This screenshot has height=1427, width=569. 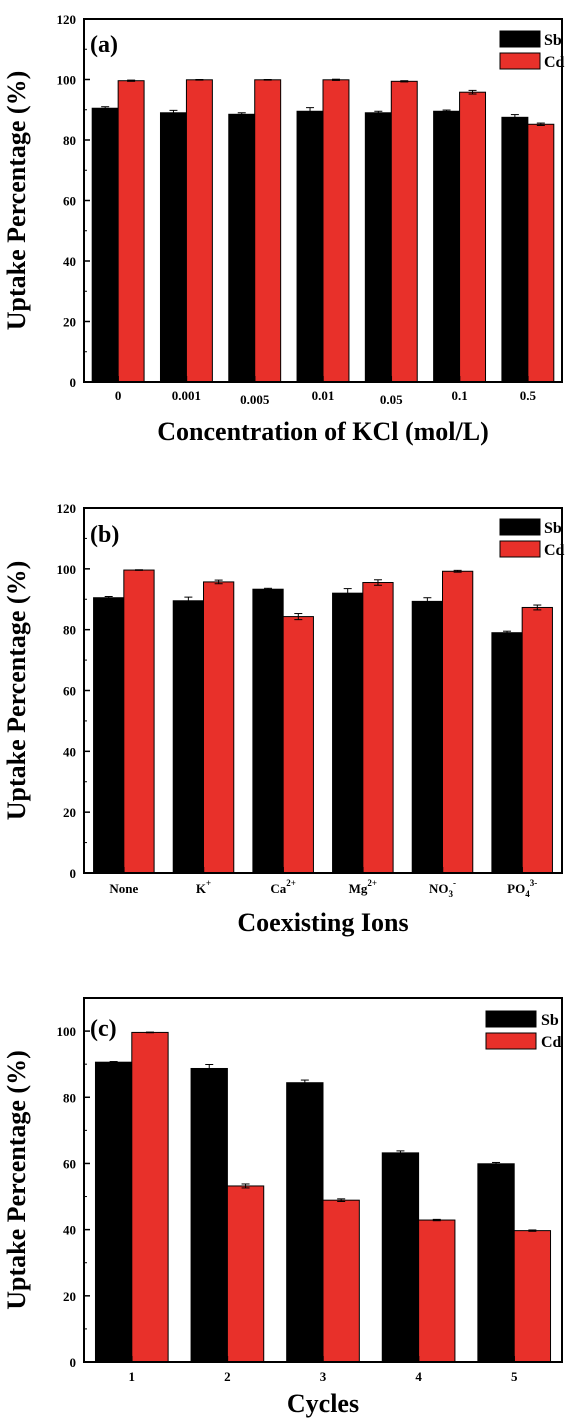 What do you see at coordinates (391, 399) in the screenshot?
I see `x-tick-label: 0.05` at bounding box center [391, 399].